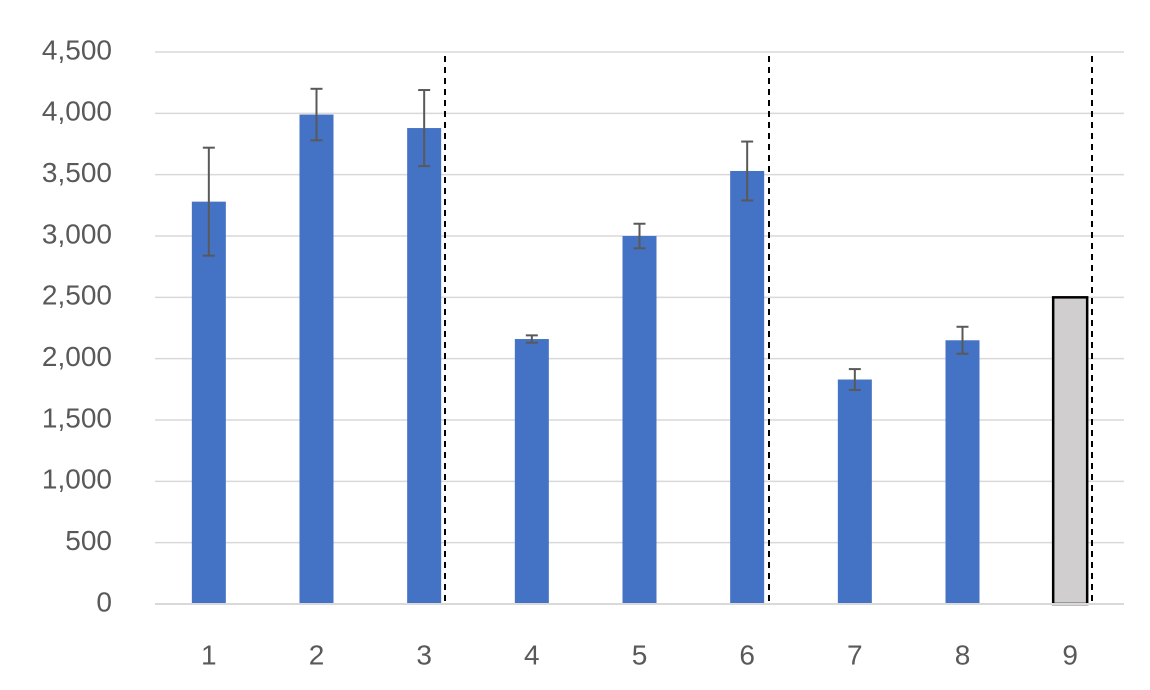  Describe the element at coordinates (855, 654) in the screenshot. I see `x-tick-label: 7` at that location.